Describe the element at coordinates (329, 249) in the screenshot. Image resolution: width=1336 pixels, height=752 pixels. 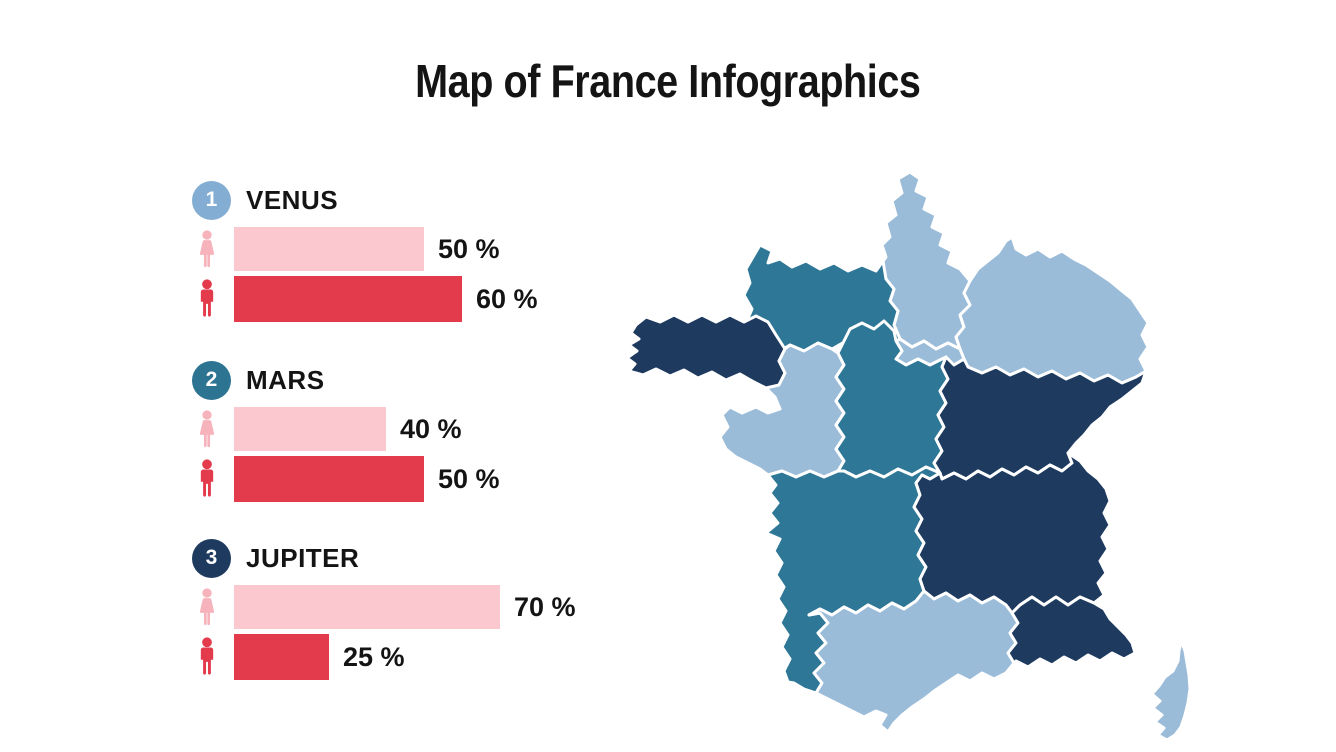
I see `venus-female-bar` at that location.